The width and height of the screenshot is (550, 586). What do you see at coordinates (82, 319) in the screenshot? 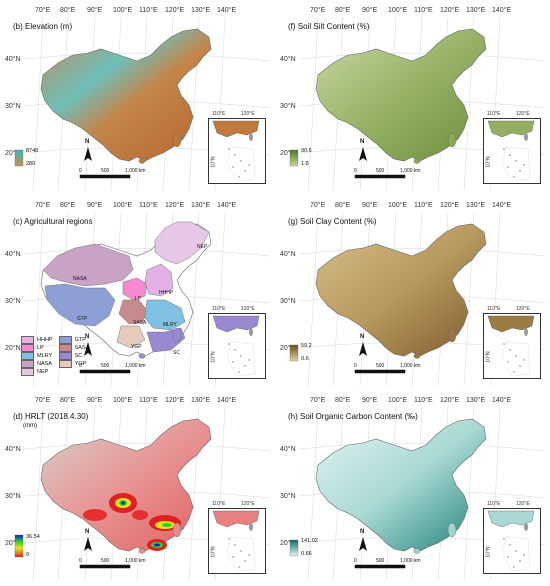
I see `region-label: GTP` at bounding box center [82, 319].